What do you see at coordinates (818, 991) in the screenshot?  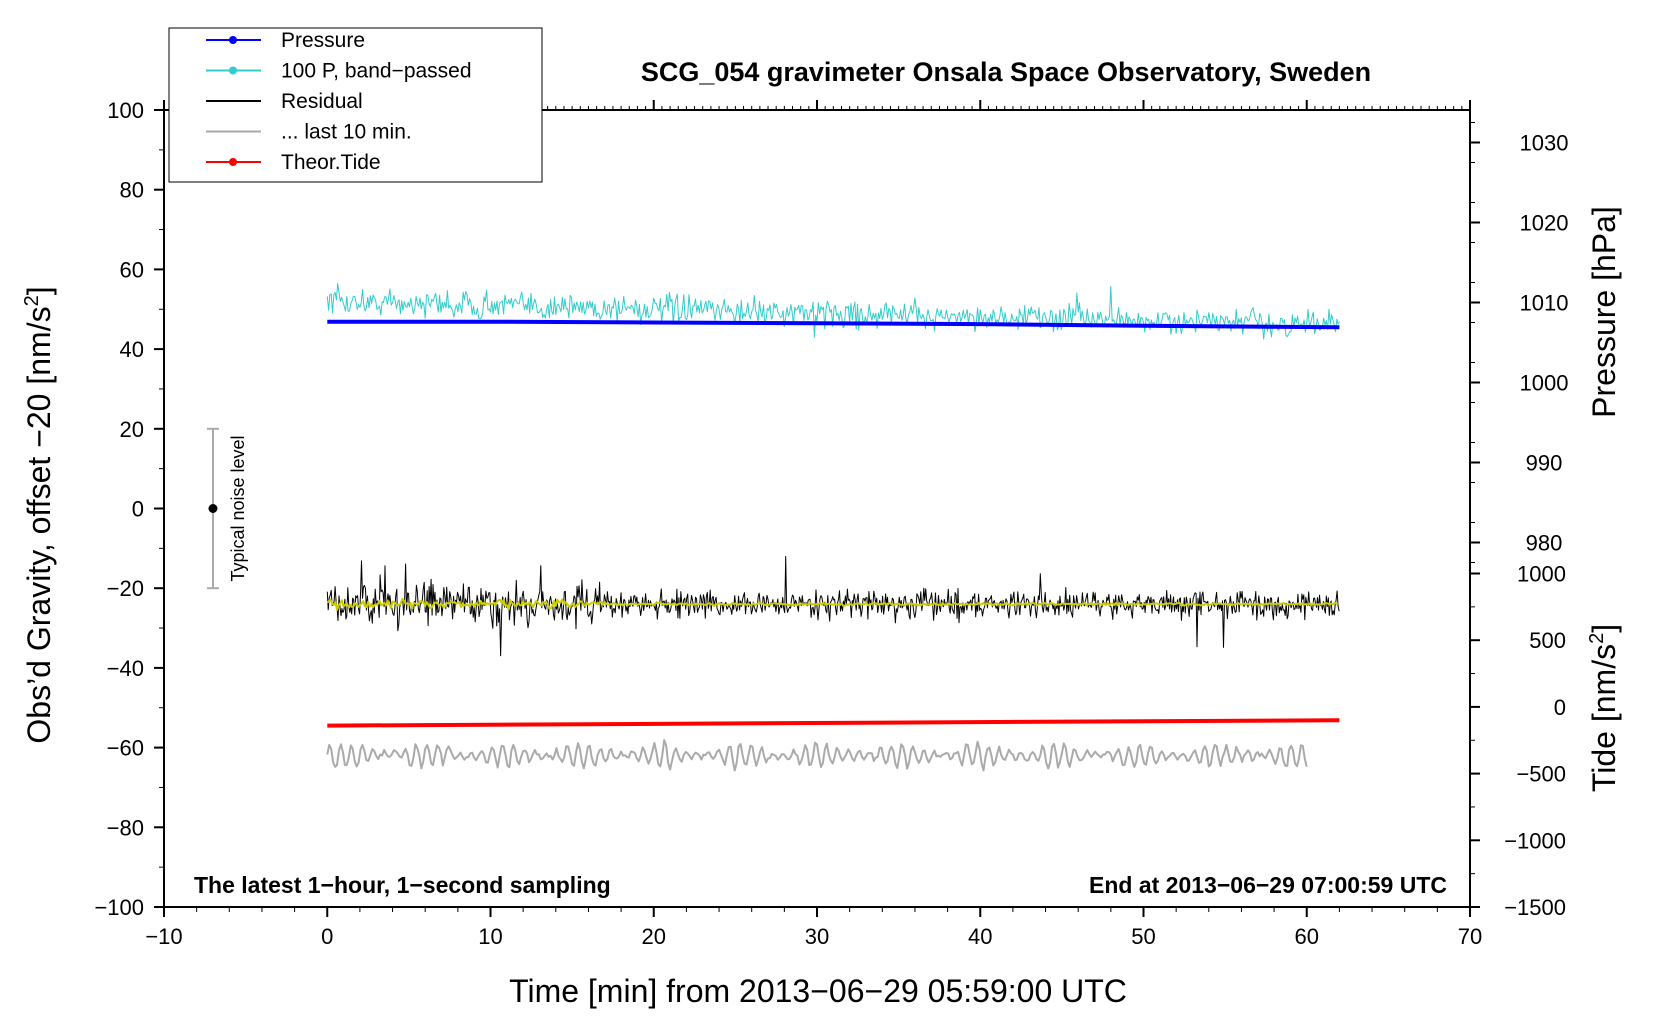 I see `x-axis-title: Time [min] from 2013−06−29 05:59:00 UTC` at bounding box center [818, 991].